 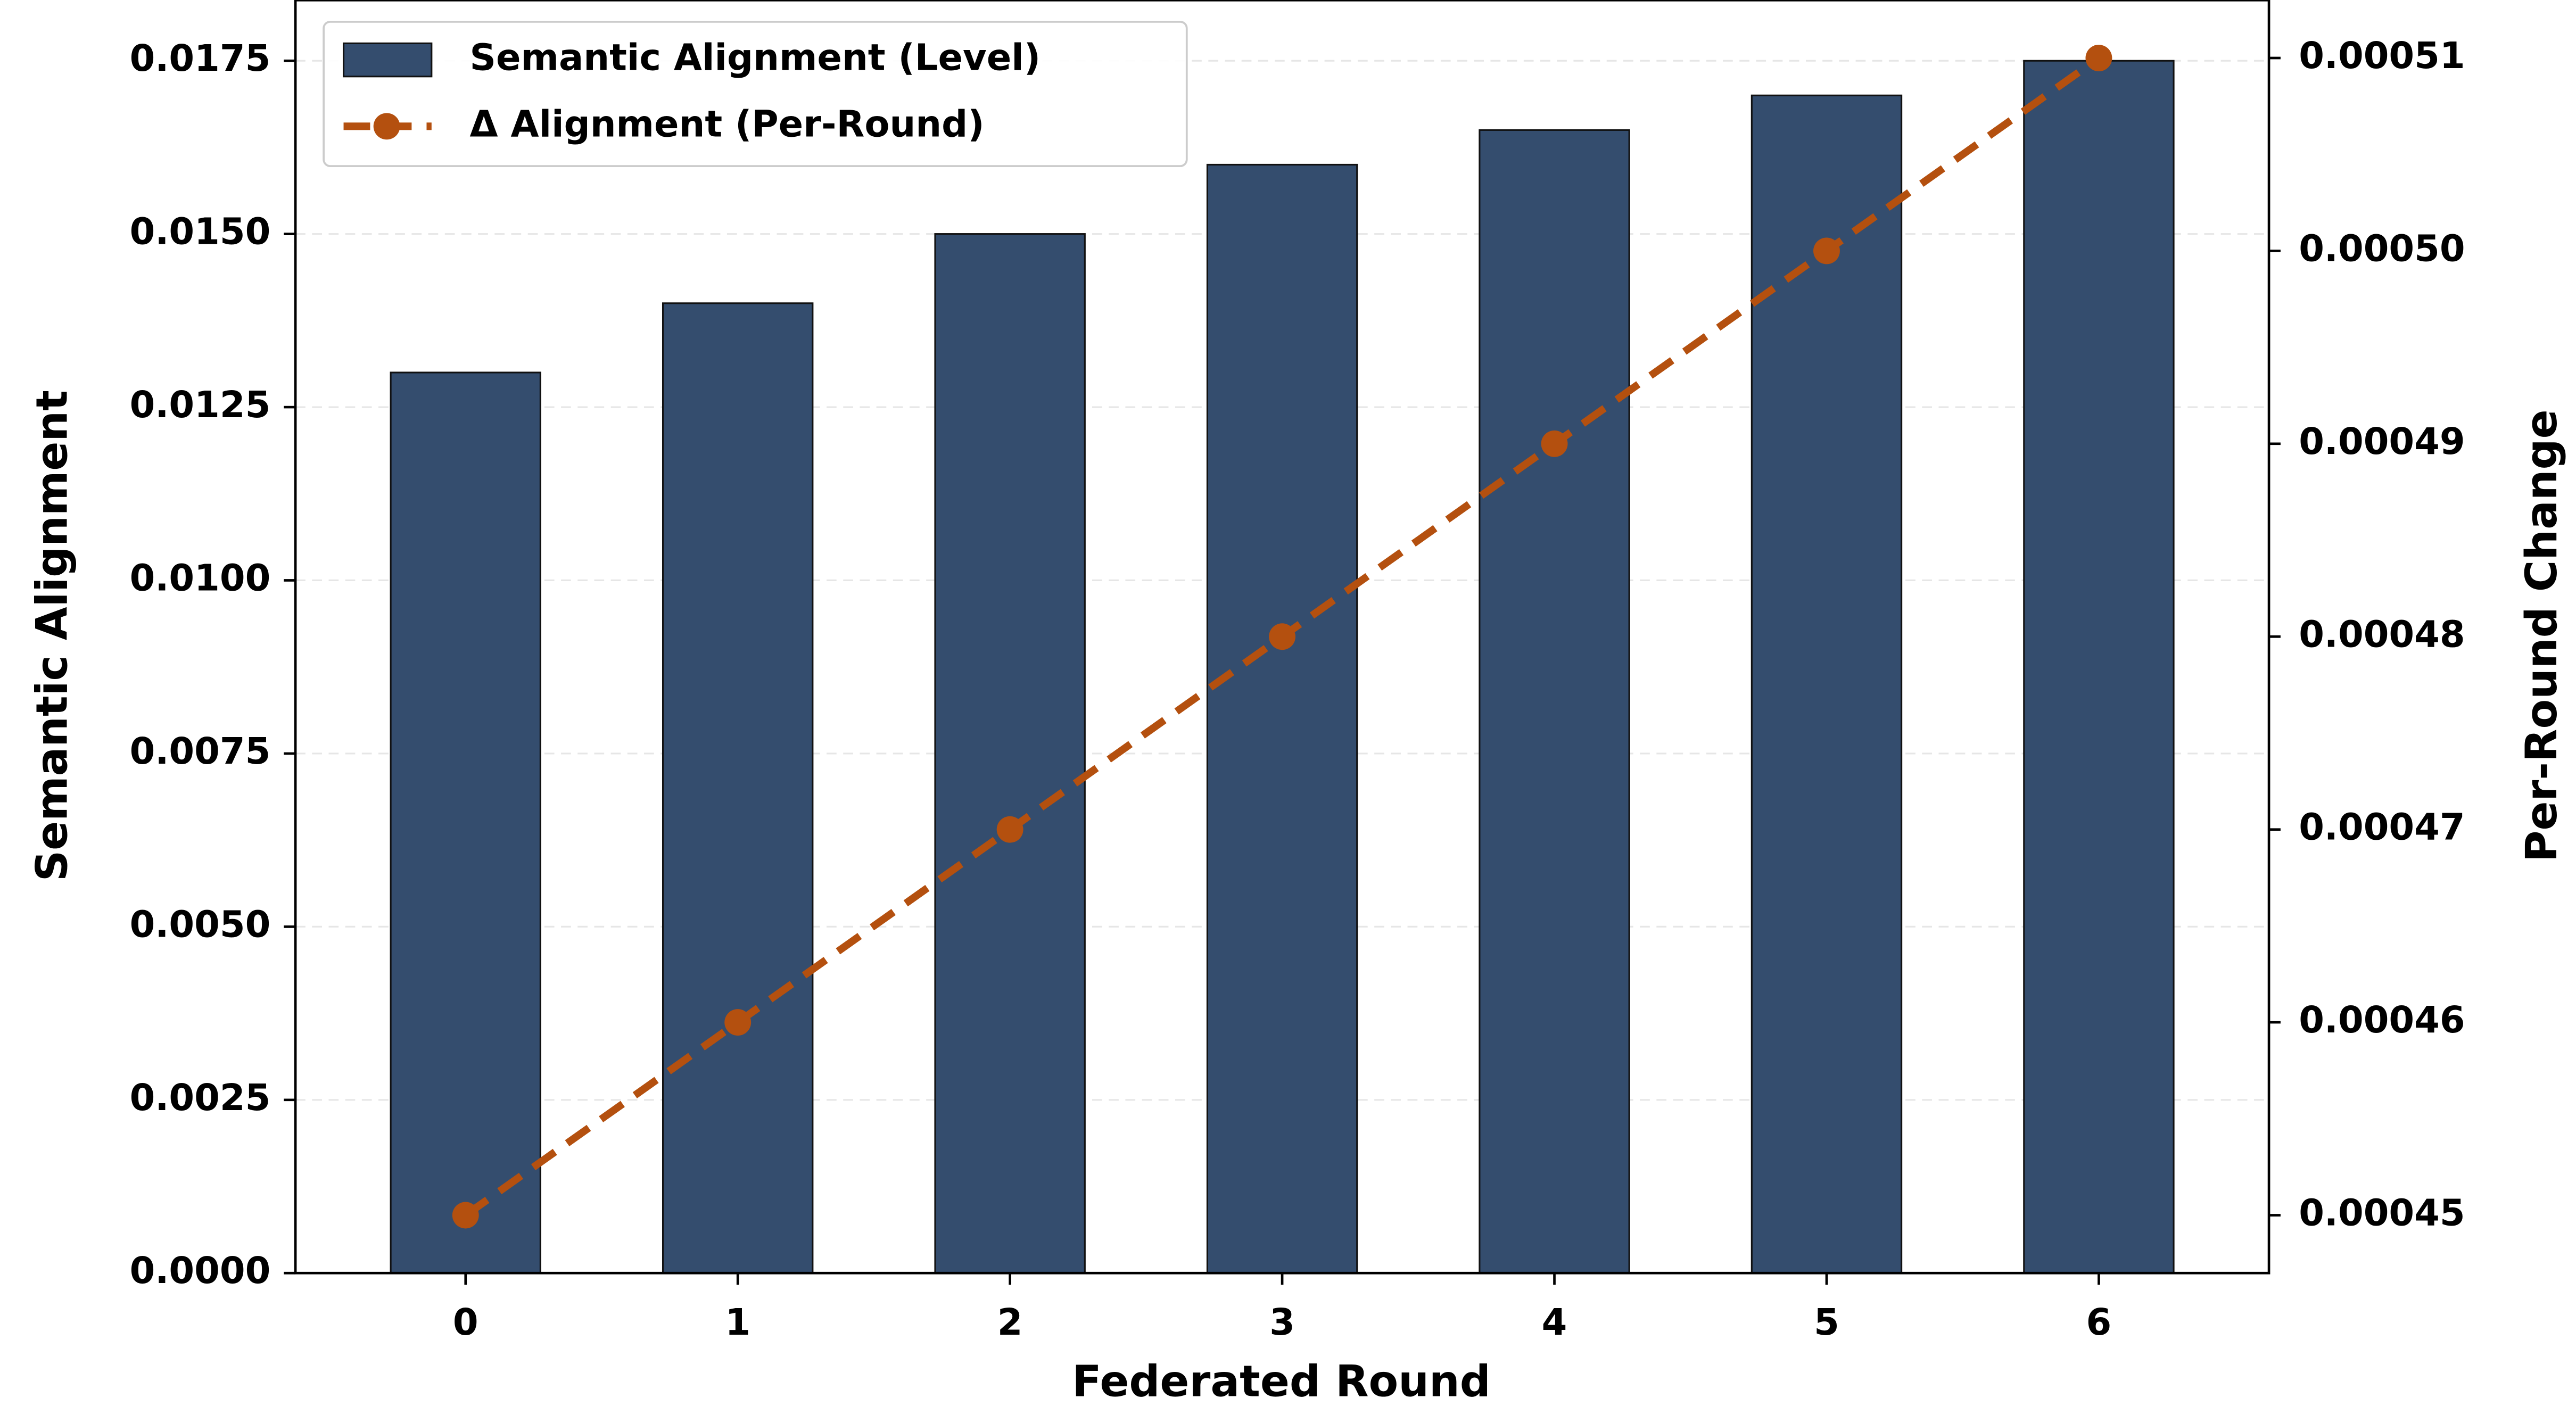 What do you see at coordinates (1554, 1322) in the screenshot?
I see `x-tick-label: 4` at bounding box center [1554, 1322].